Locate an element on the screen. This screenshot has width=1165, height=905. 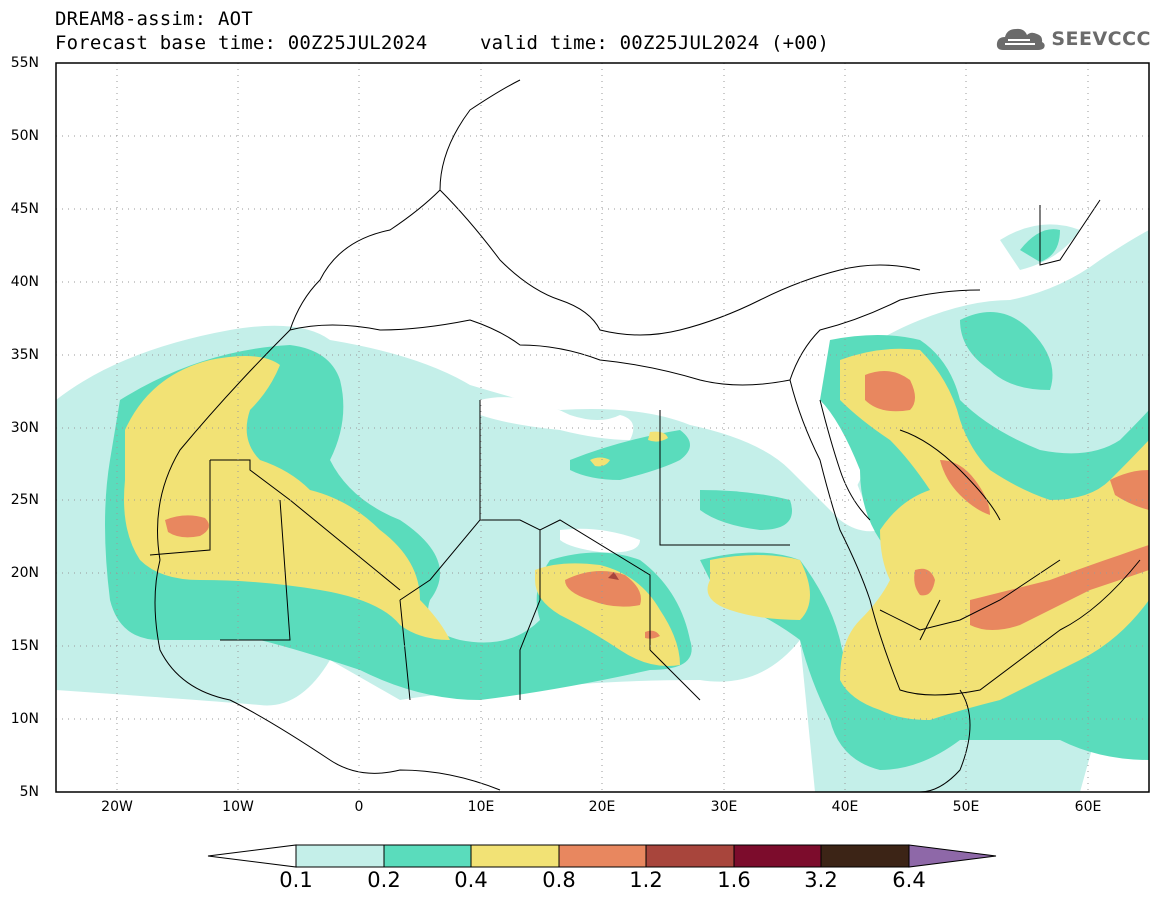
colorbar-label: 0.4 is located at coordinates (471, 880).